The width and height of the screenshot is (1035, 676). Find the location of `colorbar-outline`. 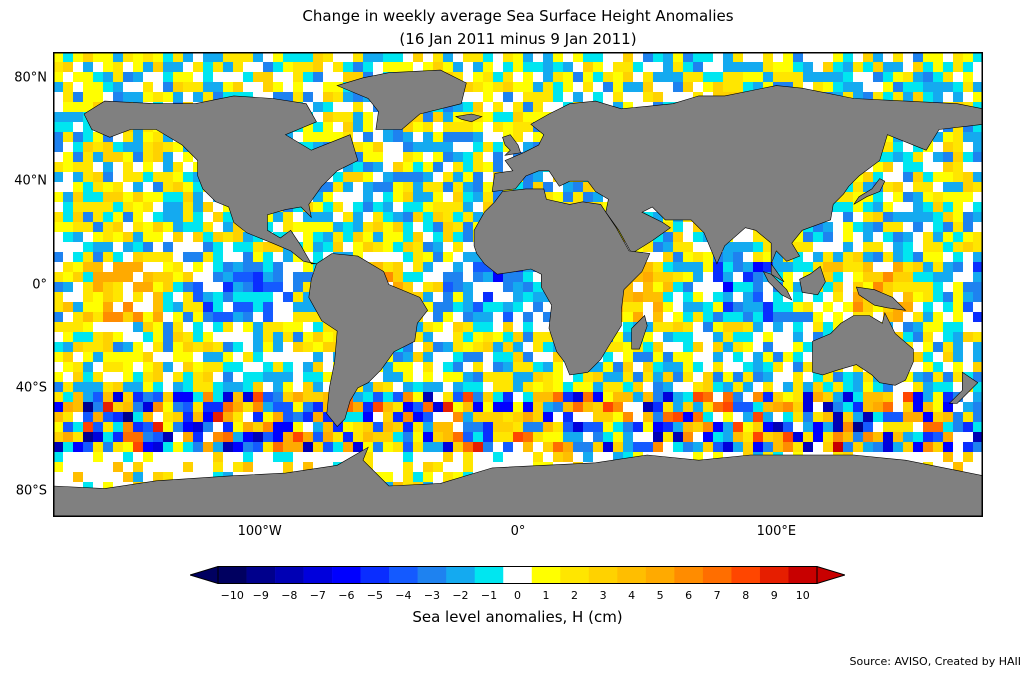

colorbar-outline is located at coordinates (517, 575).